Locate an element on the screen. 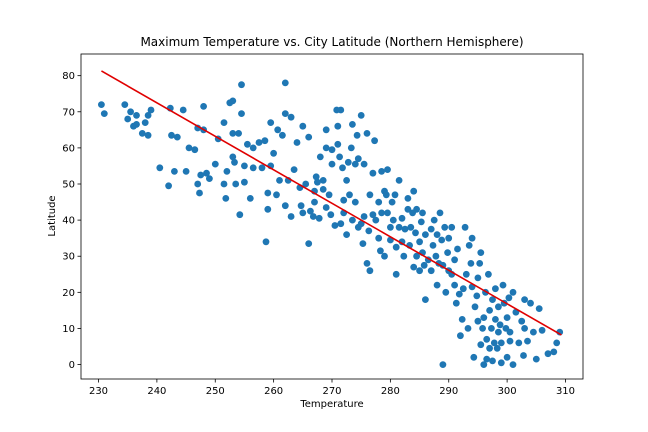  y-tick-label: 0 is located at coordinates (72, 365).